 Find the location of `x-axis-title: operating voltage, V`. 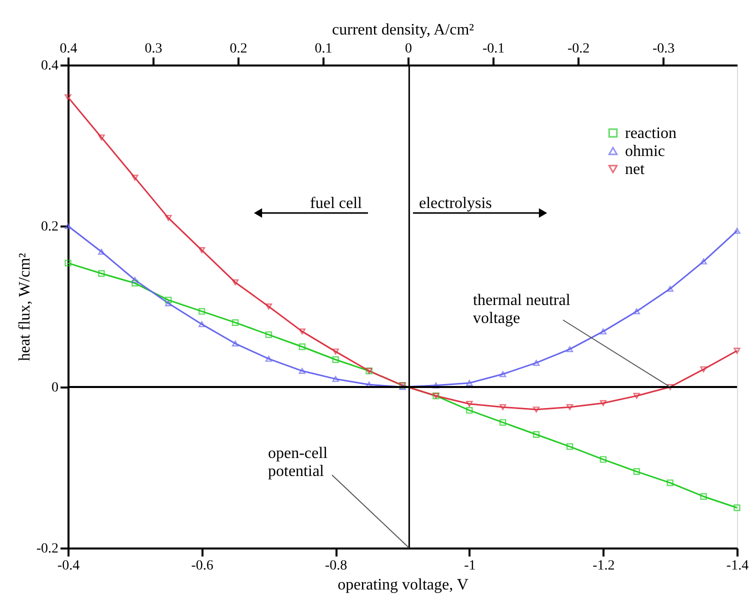

x-axis-title: operating voltage, V is located at coordinates (403, 585).